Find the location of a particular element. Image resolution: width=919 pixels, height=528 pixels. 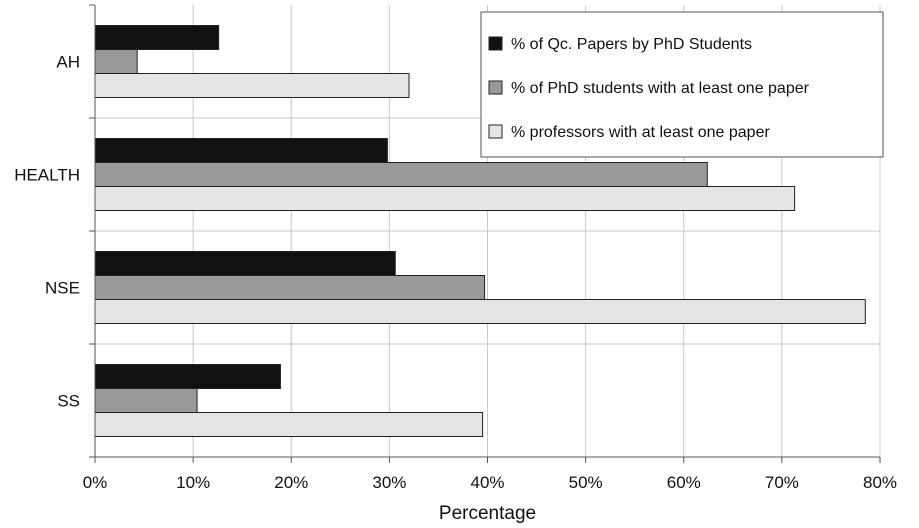

y-category-label: HEALTH is located at coordinates (47, 175).